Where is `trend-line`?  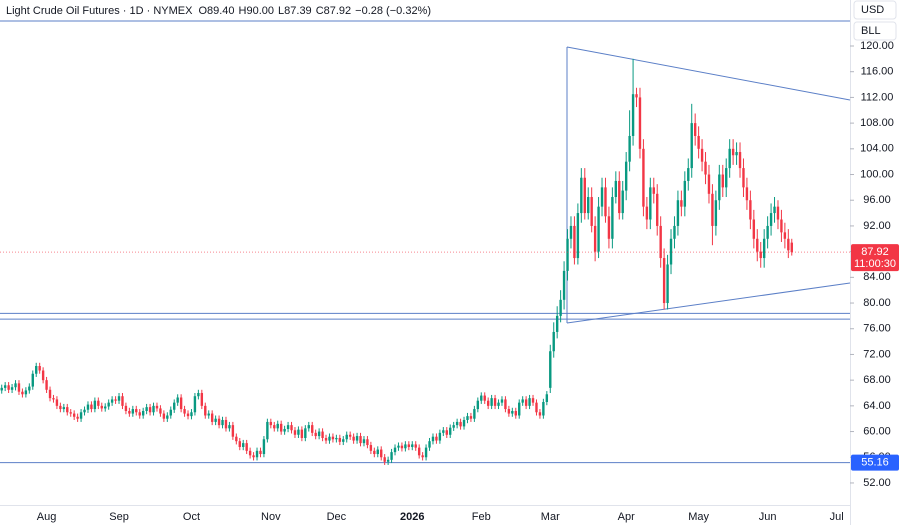 trend-line is located at coordinates (708, 73).